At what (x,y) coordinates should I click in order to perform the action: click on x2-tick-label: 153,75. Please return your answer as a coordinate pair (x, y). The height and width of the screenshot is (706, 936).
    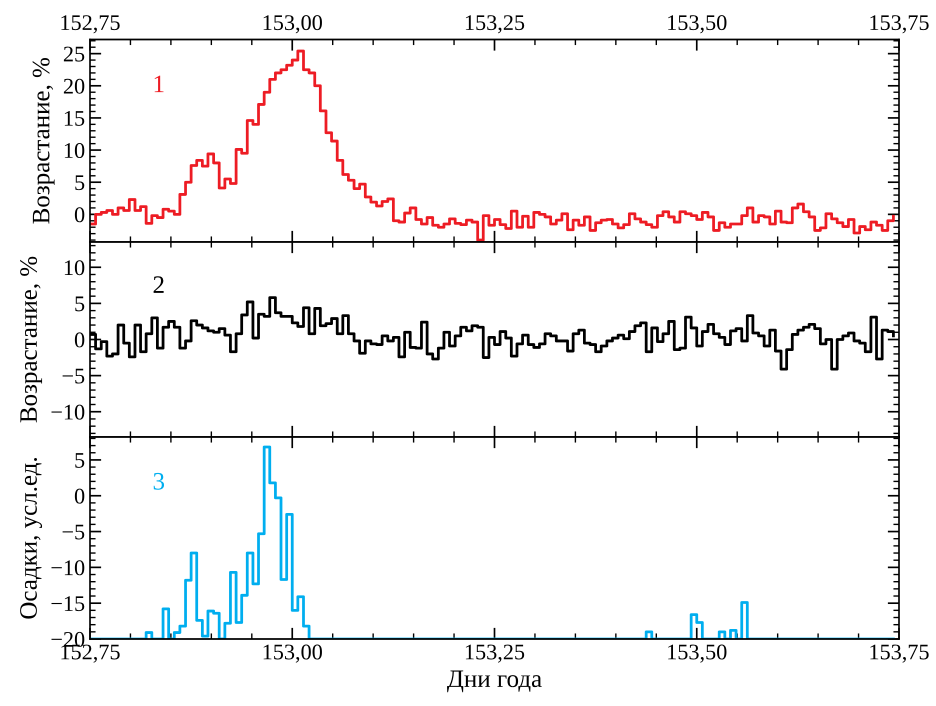
    Looking at the image, I should click on (899, 24).